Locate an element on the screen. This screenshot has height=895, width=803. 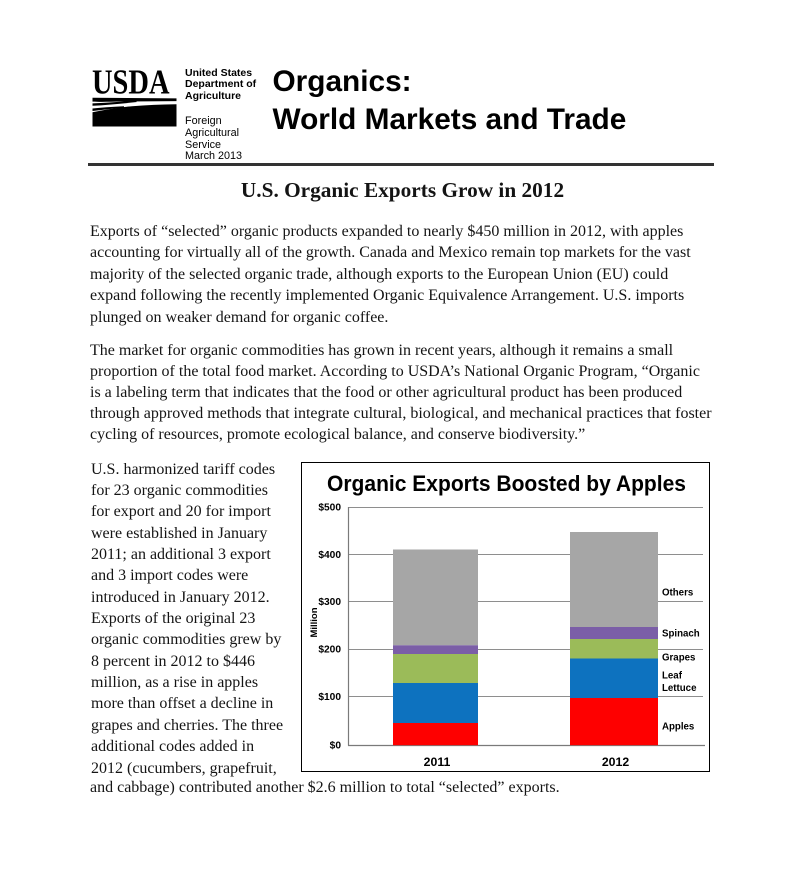
svg-text: USDA is located at coordinates (131, 84).